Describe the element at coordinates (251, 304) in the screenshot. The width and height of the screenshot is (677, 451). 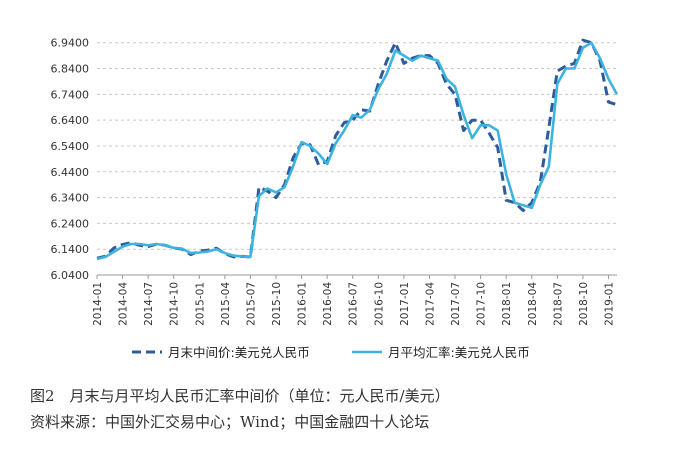
I see `x-tick-label: 2015-07` at that location.